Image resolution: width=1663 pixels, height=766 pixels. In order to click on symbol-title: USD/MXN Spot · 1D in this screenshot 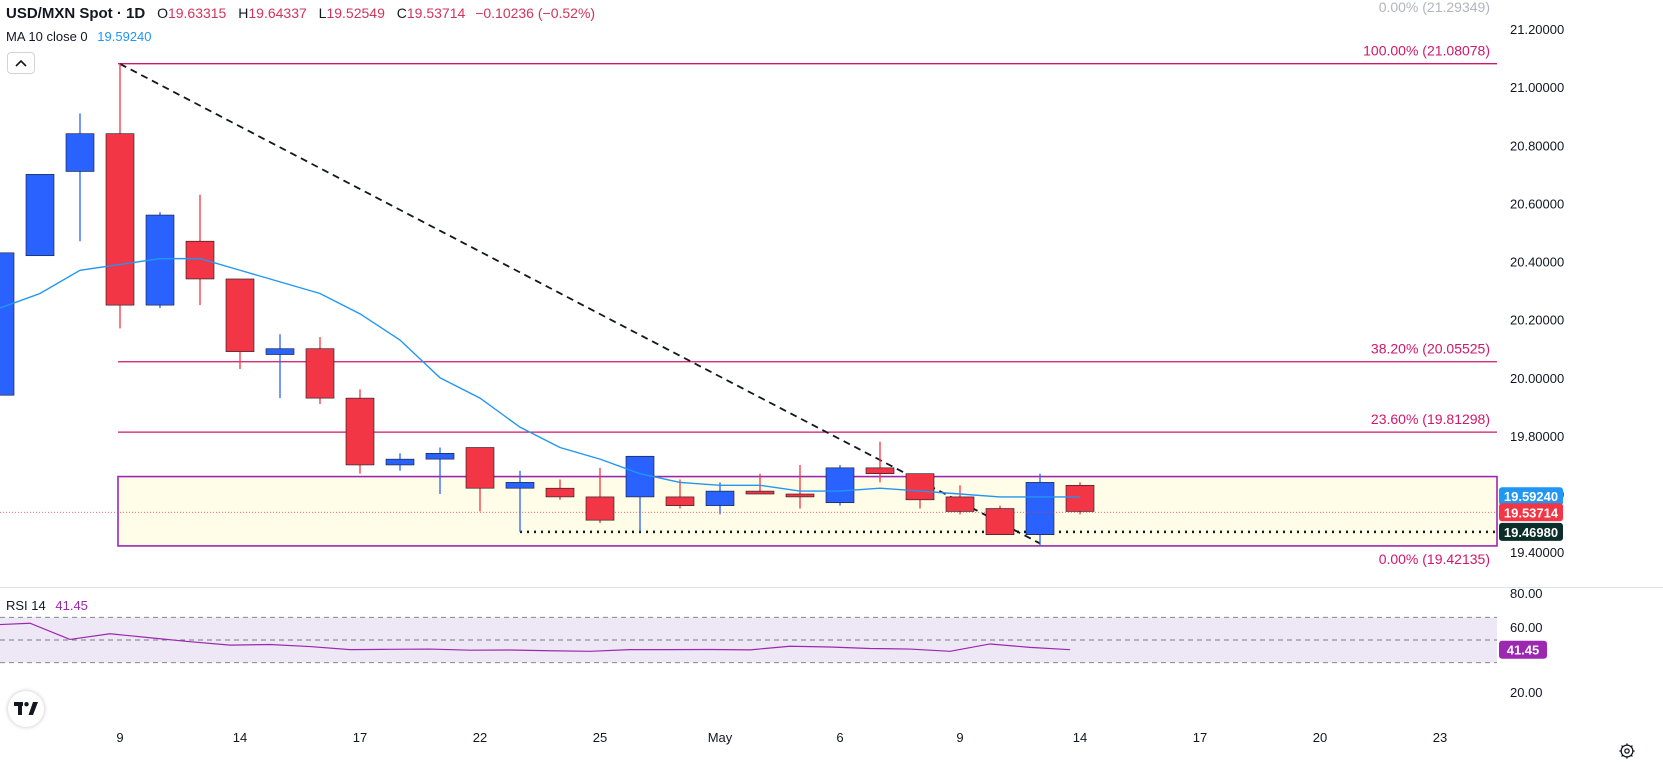, I will do `click(76, 13)`.